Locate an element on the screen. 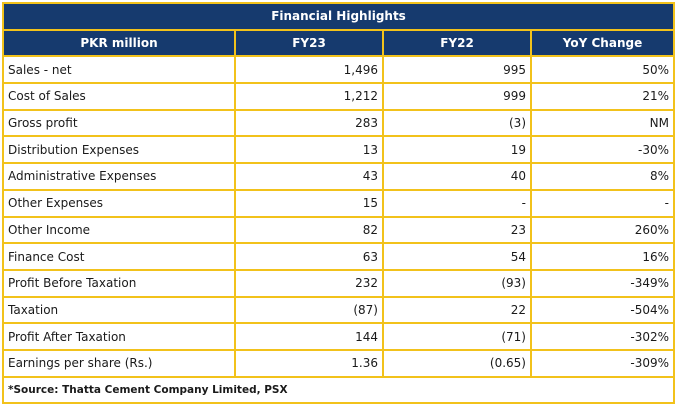  yoy-change-value: -30% is located at coordinates (602, 150).